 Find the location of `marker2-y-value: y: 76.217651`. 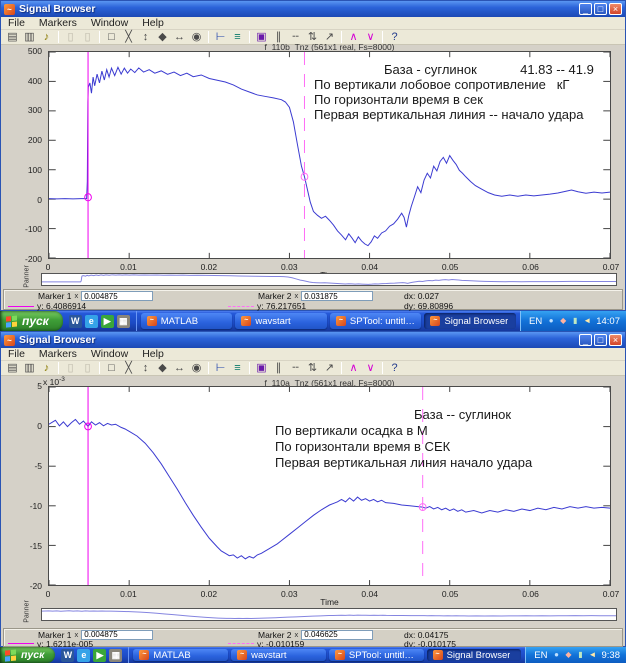

marker2-y-value: y: 76.217651 is located at coordinates (282, 306).